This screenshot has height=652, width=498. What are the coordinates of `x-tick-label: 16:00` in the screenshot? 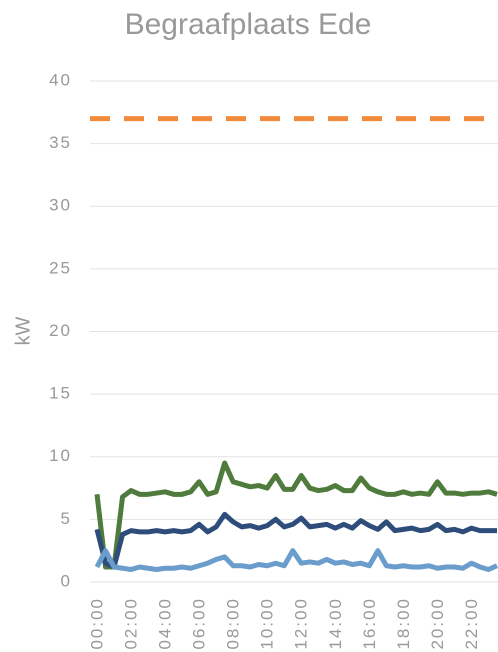 It's located at (369, 623).